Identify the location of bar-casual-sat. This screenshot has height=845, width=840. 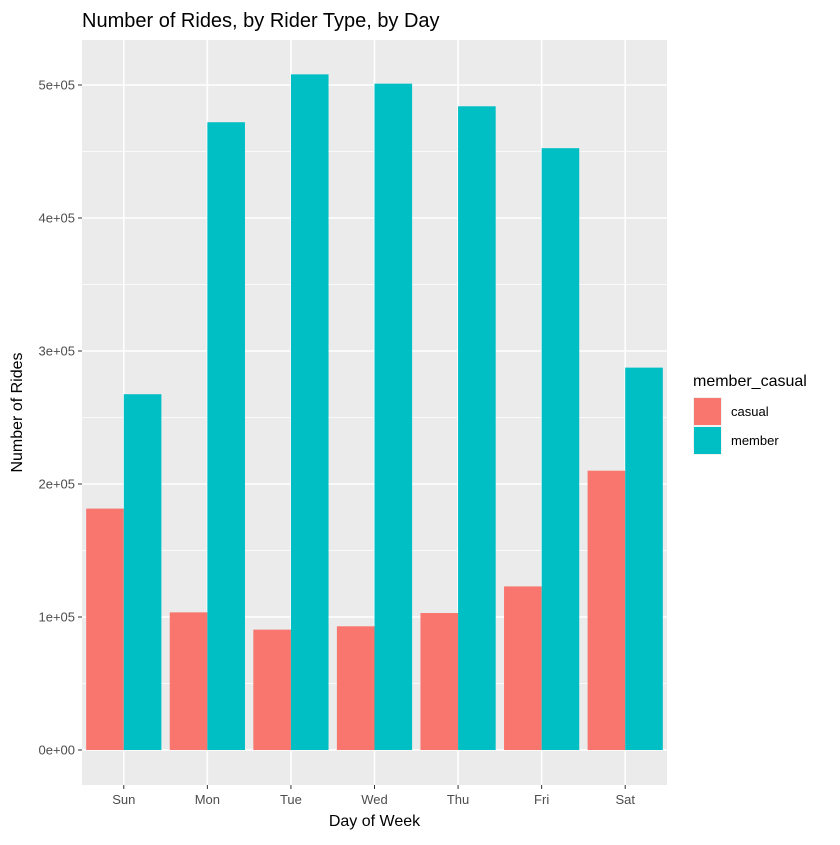
(606, 610).